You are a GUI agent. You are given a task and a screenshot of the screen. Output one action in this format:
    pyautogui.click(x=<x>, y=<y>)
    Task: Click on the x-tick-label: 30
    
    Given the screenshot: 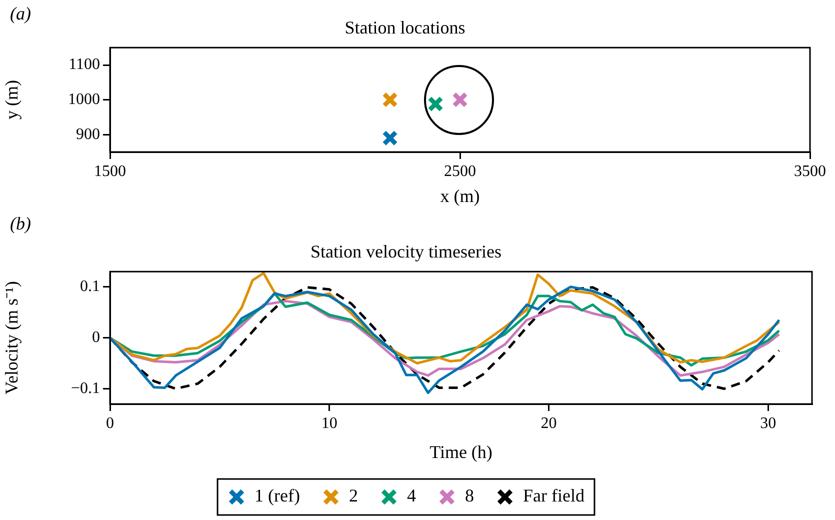 What is the action you would take?
    pyautogui.click(x=768, y=423)
    